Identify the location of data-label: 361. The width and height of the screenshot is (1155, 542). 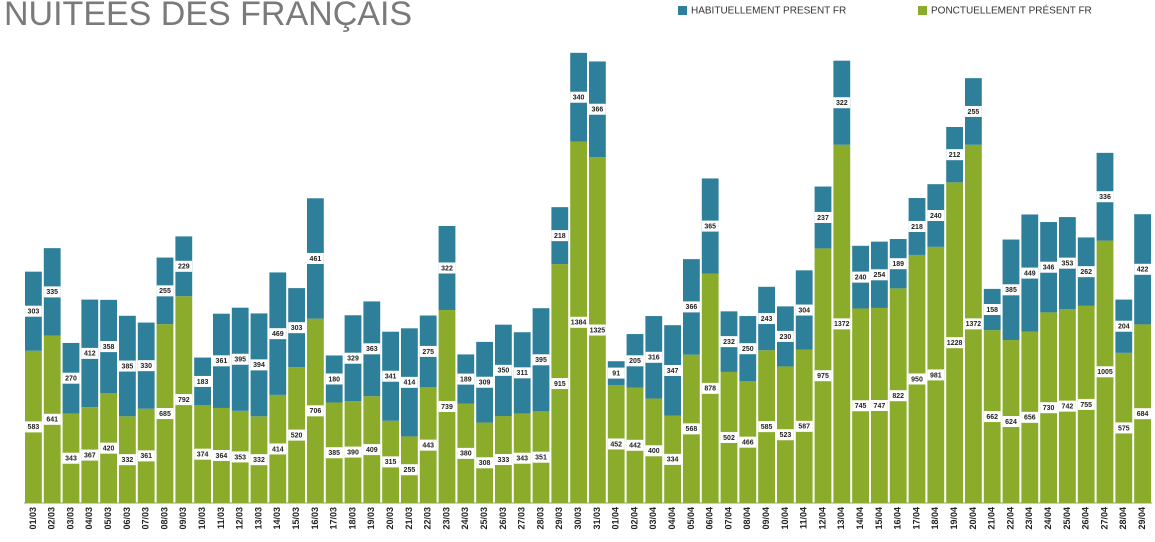
(222, 361).